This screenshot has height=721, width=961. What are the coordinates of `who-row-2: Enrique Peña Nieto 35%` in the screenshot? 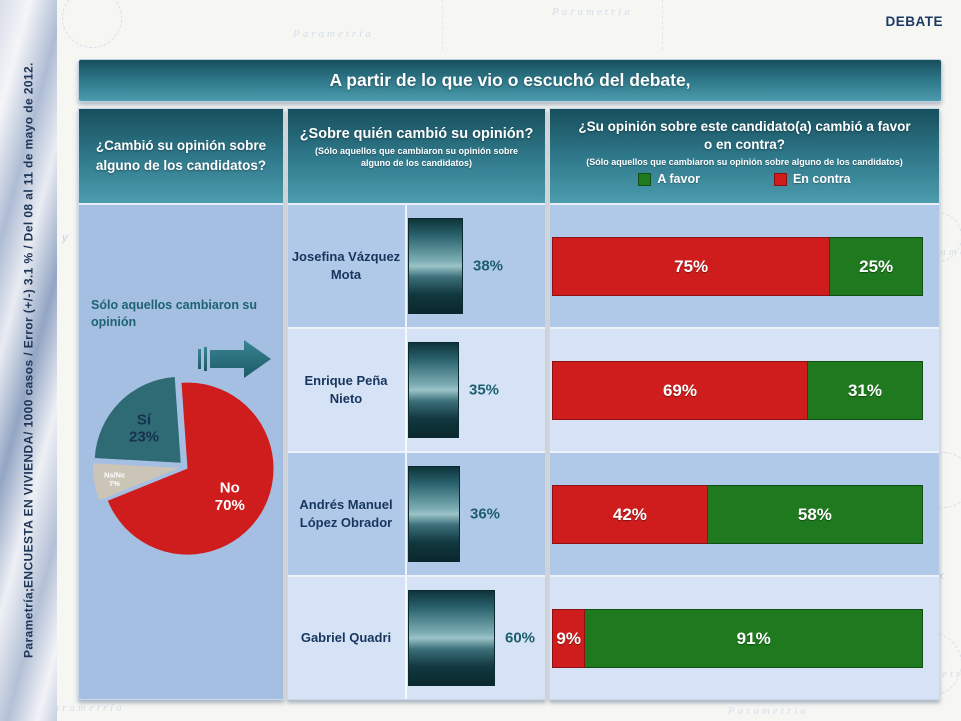 It's located at (416, 391).